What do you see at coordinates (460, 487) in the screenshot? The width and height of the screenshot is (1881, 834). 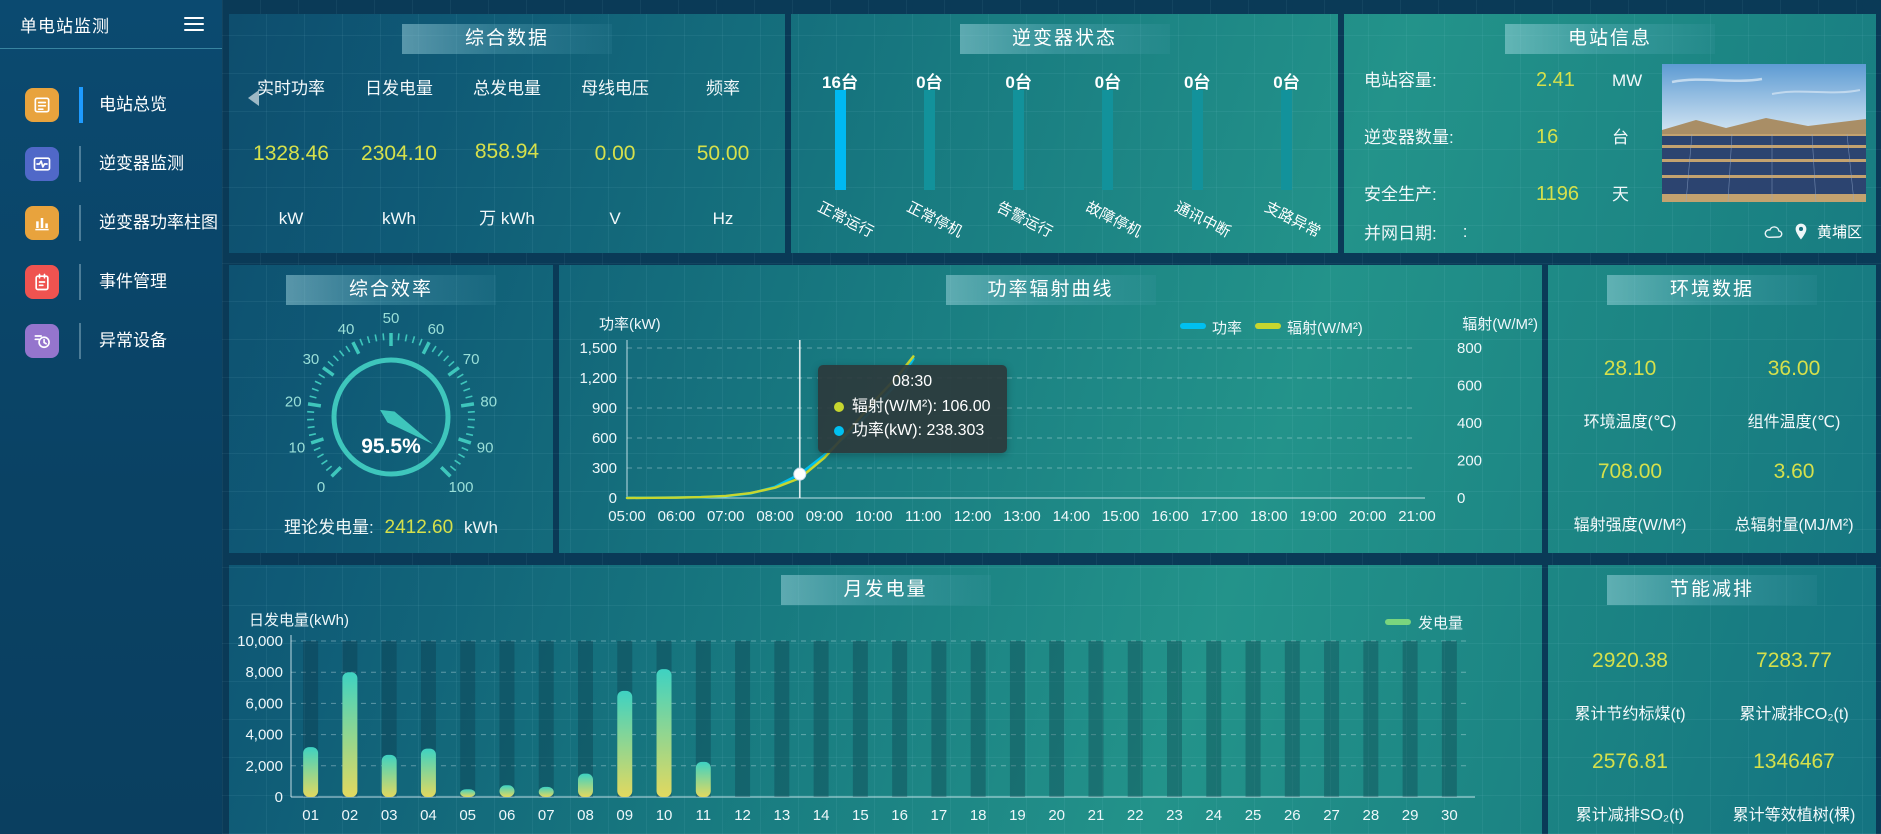 I see `svg-text: 100` at bounding box center [460, 487].